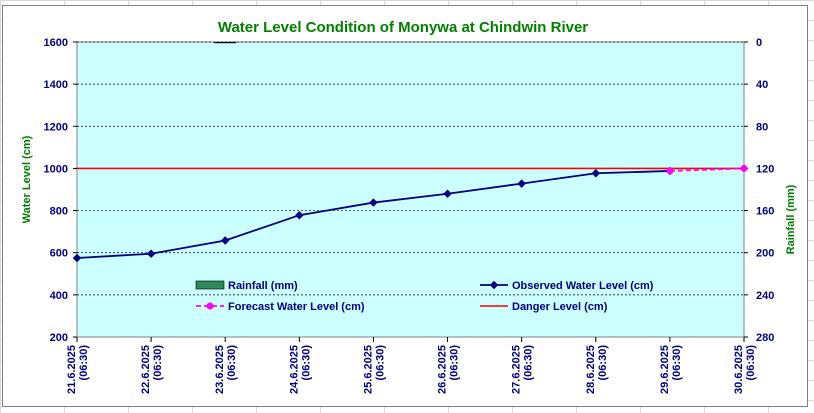 The width and height of the screenshot is (814, 413). What do you see at coordinates (443, 369) in the screenshot?
I see `x-tick-label-date: 26.6.2025` at bounding box center [443, 369].